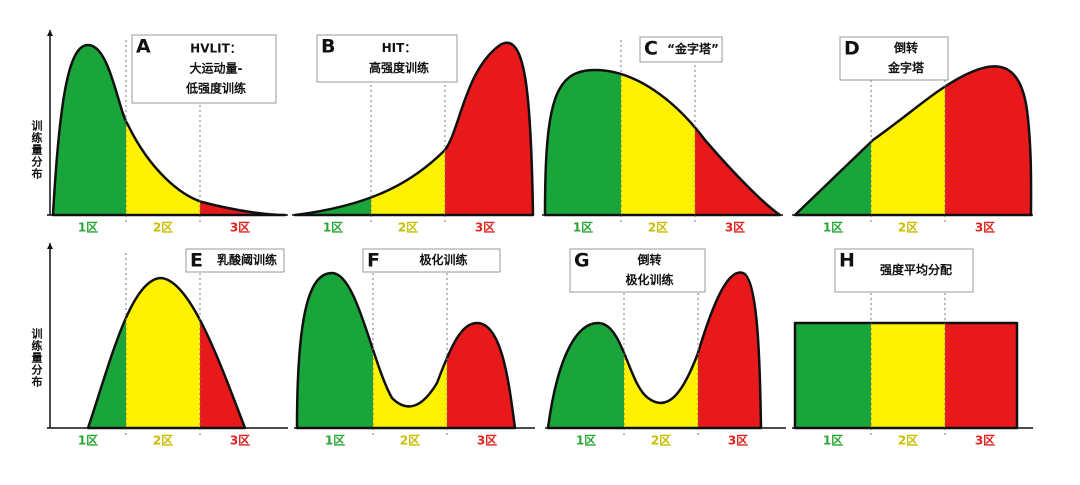 This screenshot has height=485, width=1080. I want to click on panel-title: 低强度训练, so click(215, 88).